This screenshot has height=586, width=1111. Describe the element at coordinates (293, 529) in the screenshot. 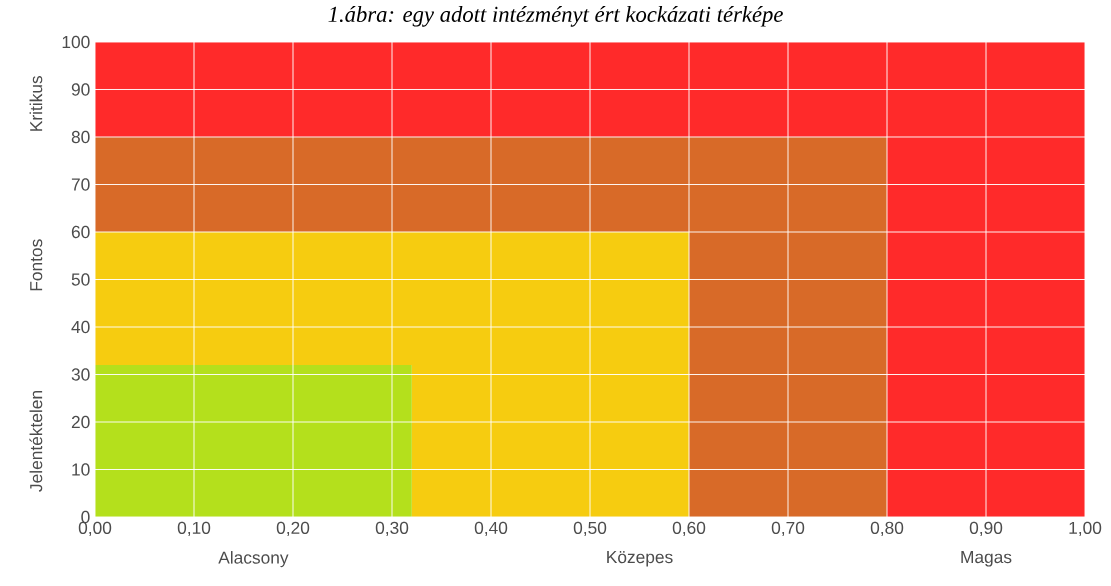

I see `x-tick-label: 0,20` at that location.